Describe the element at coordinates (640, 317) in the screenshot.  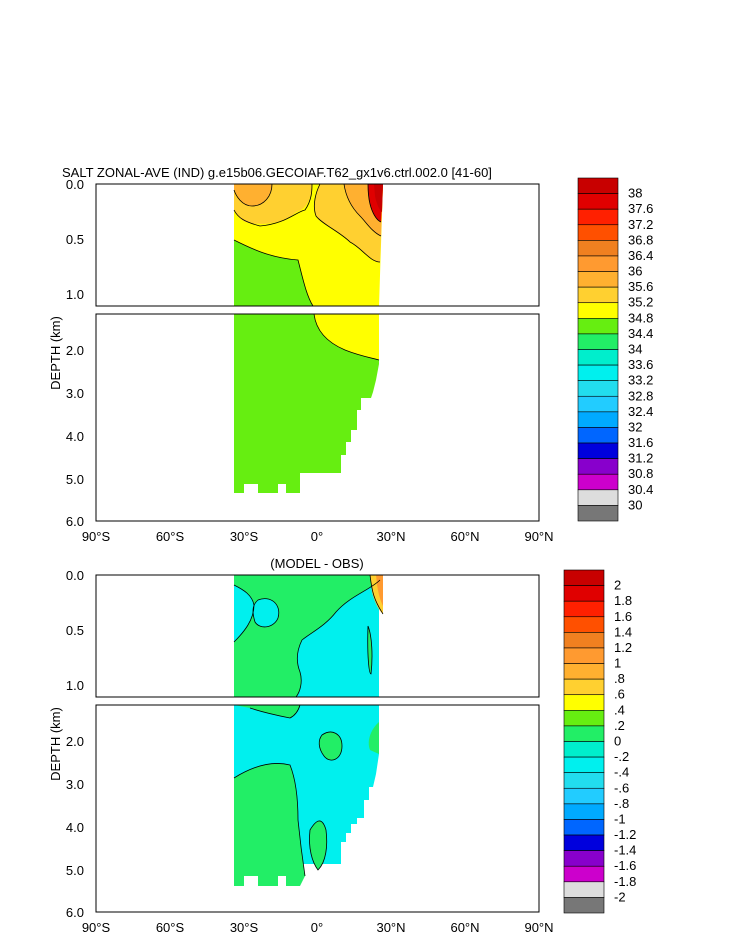
I see `colorbar-label: 34.8` at that location.